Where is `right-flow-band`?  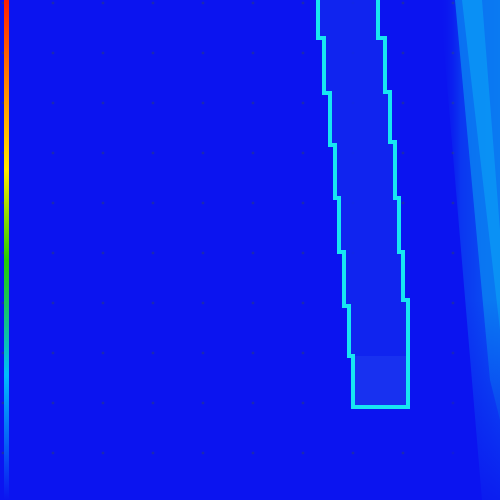 right-flow-band is located at coordinates (470, 250).